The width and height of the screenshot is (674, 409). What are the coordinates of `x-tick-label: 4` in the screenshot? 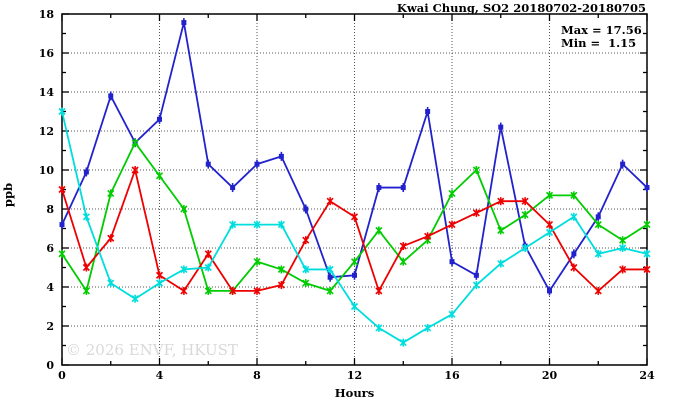 It's located at (160, 375).